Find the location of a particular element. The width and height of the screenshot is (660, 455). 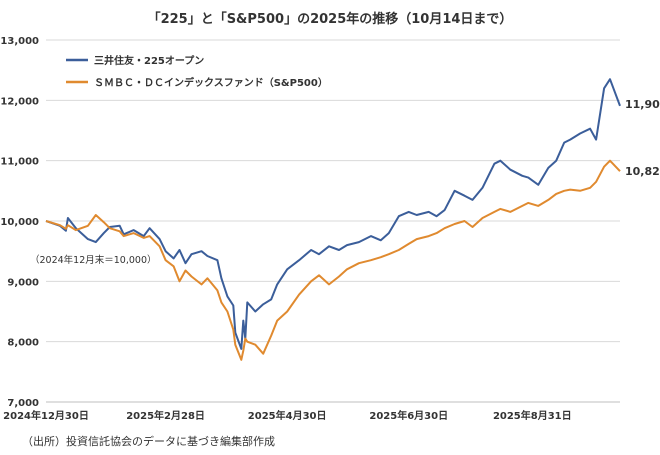

x-tick-label: 2024年12月30日 is located at coordinates (46, 415).